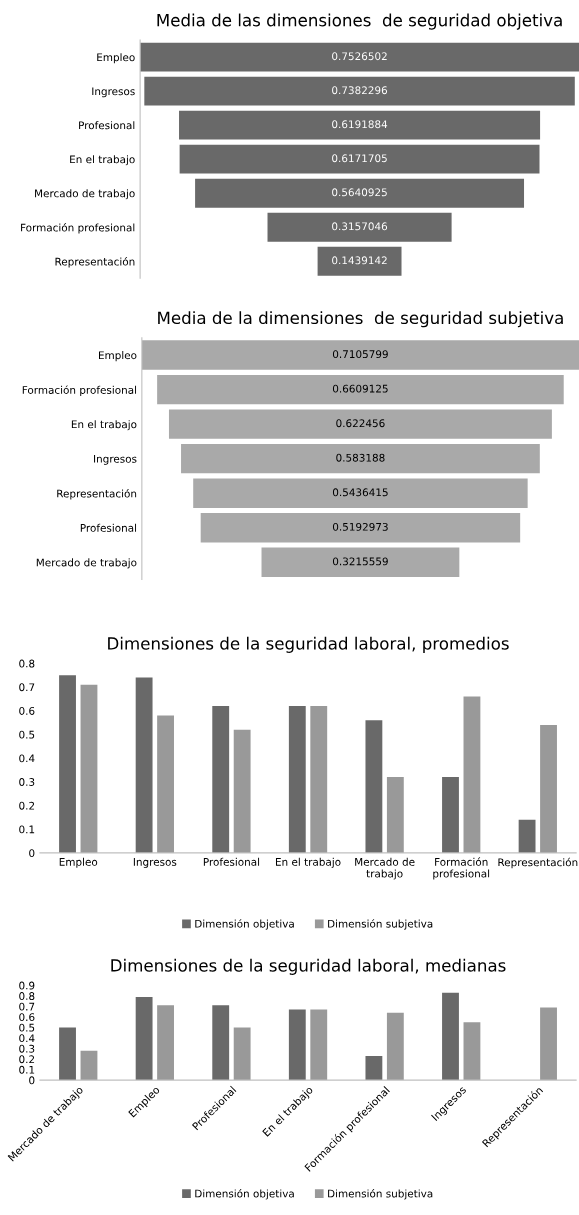 The height and width of the screenshot is (1215, 579). Describe the element at coordinates (360, 423) in the screenshot. I see `data-label: 0.622456` at that location.